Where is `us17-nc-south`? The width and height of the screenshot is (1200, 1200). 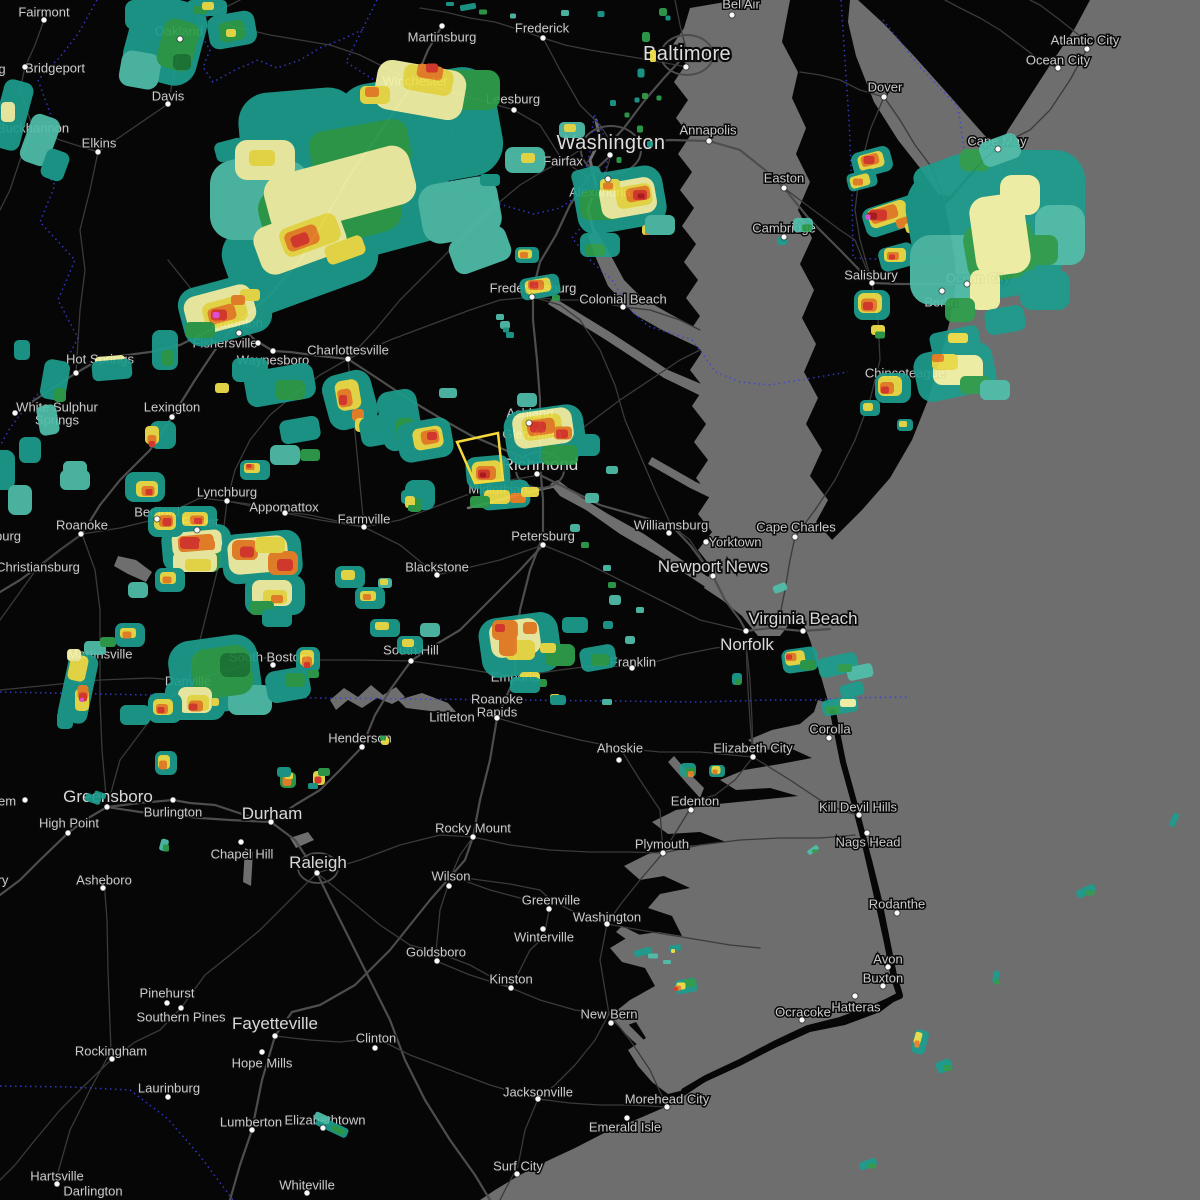
us17-nc-south is located at coordinates (554, 1061).